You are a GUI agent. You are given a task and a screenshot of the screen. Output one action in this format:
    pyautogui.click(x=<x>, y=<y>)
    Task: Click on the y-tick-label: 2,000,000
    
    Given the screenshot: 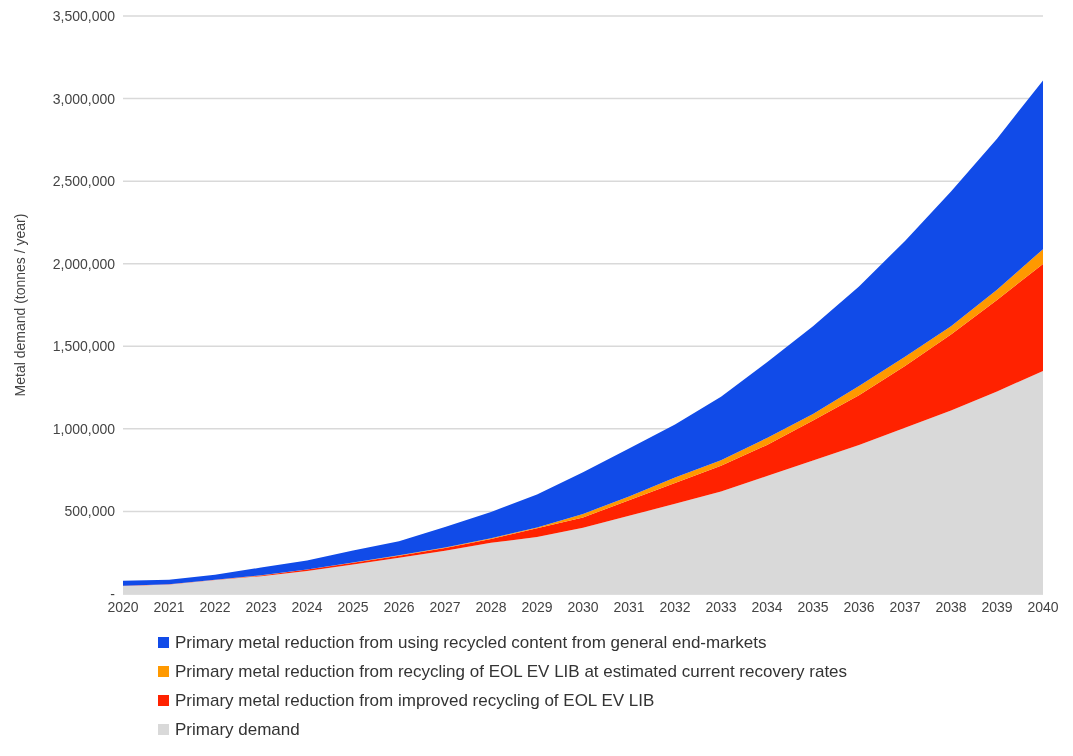 What is the action you would take?
    pyautogui.click(x=84, y=263)
    